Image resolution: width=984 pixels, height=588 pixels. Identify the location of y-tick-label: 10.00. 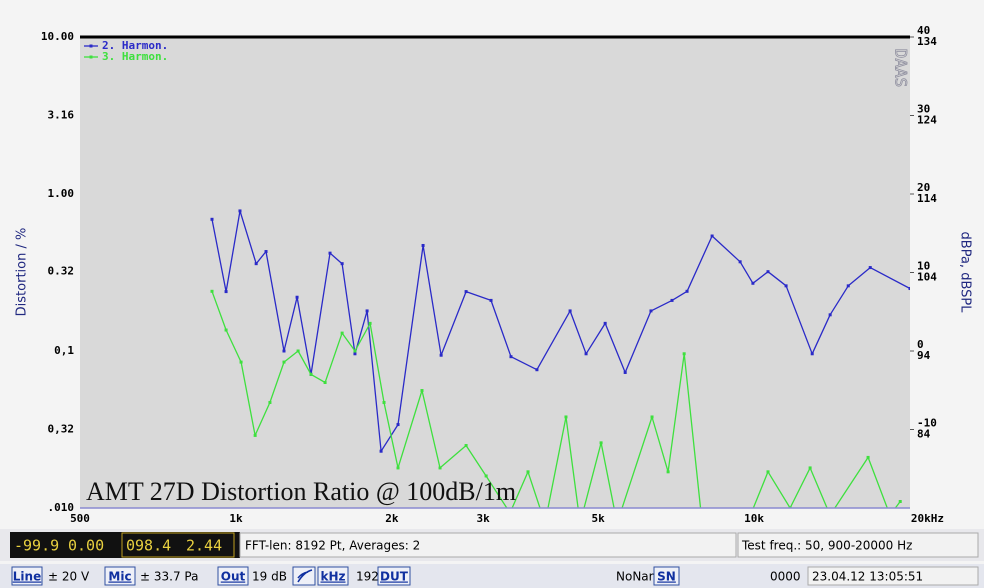
(57, 36).